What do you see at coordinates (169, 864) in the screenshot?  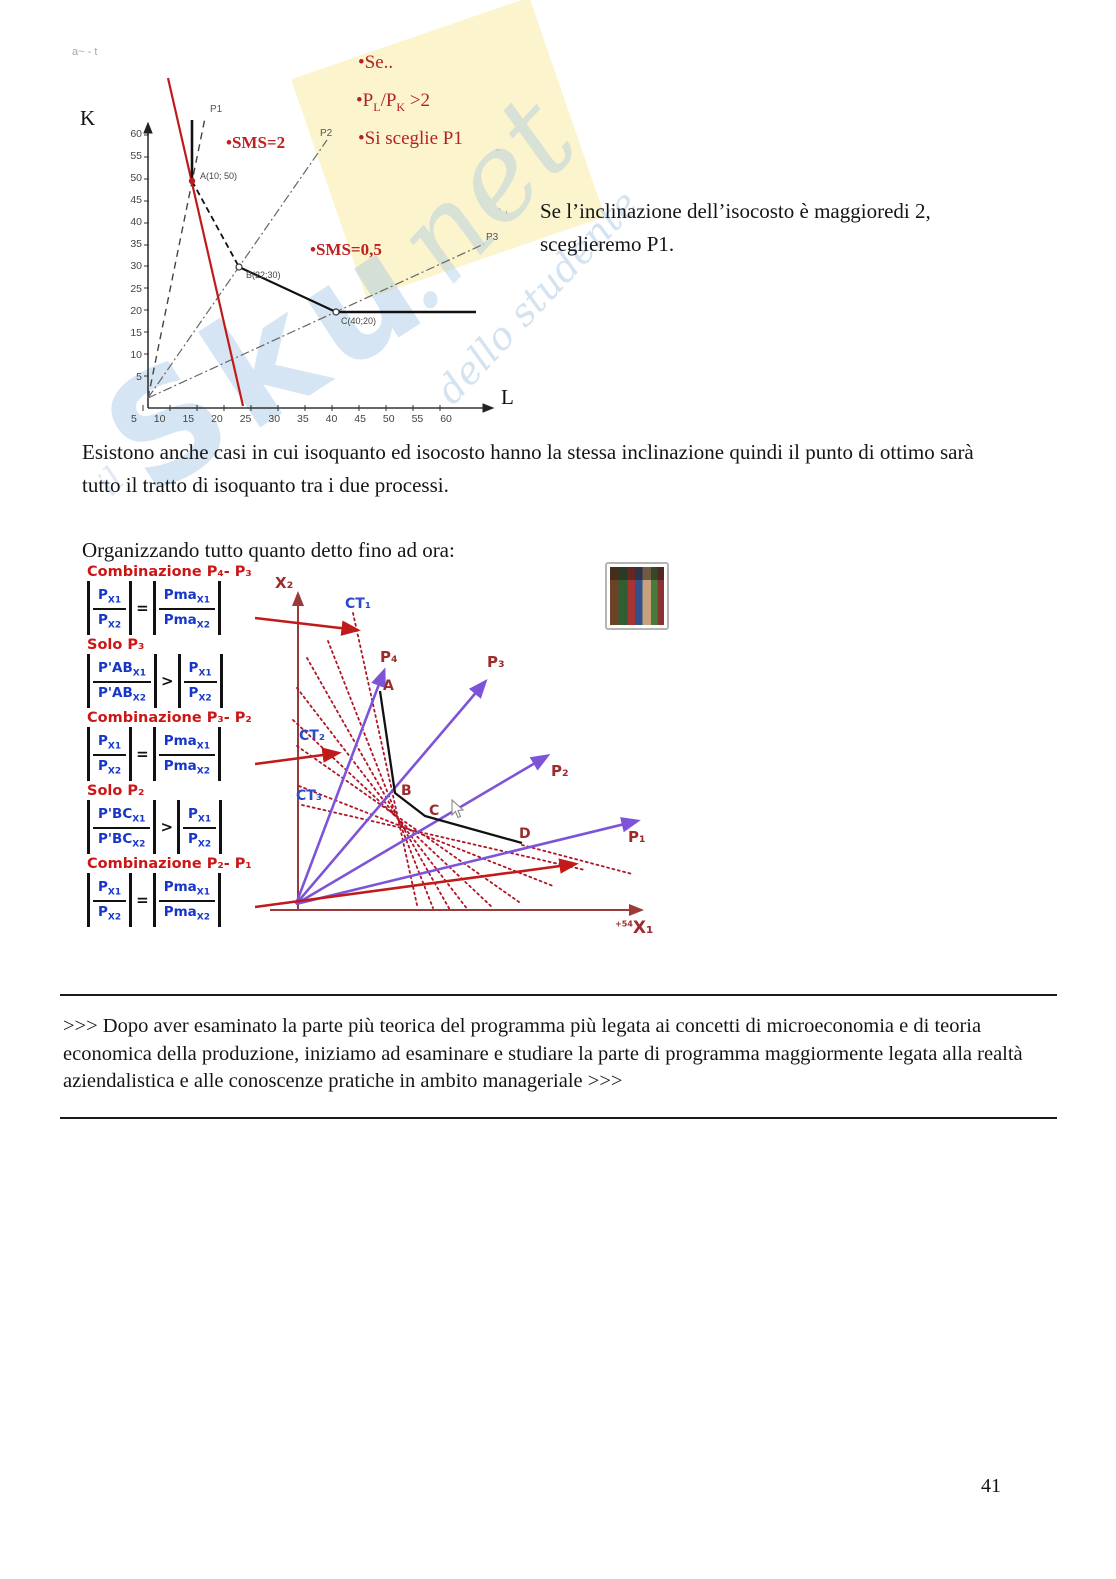 I see `formula-title: Combinazione P₂- P₁` at bounding box center [169, 864].